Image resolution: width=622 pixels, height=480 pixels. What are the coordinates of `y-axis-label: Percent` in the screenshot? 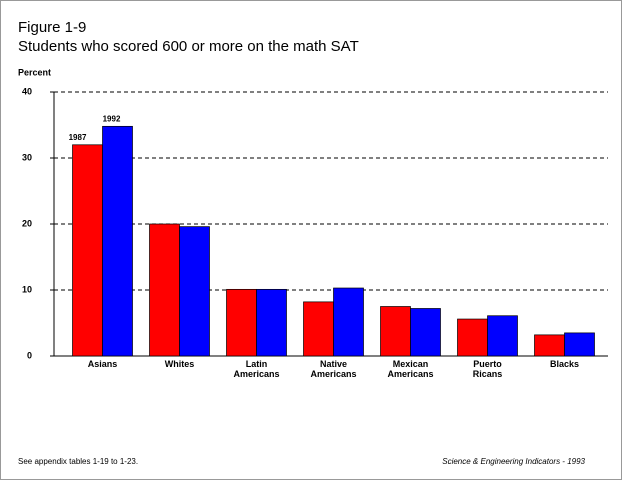 It's located at (34, 72).